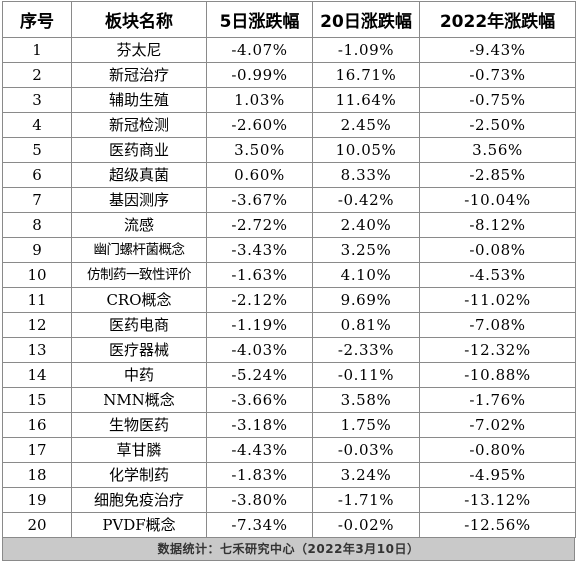  What do you see at coordinates (139, 375) in the screenshot?
I see `cell-sector-name: 中药` at bounding box center [139, 375].